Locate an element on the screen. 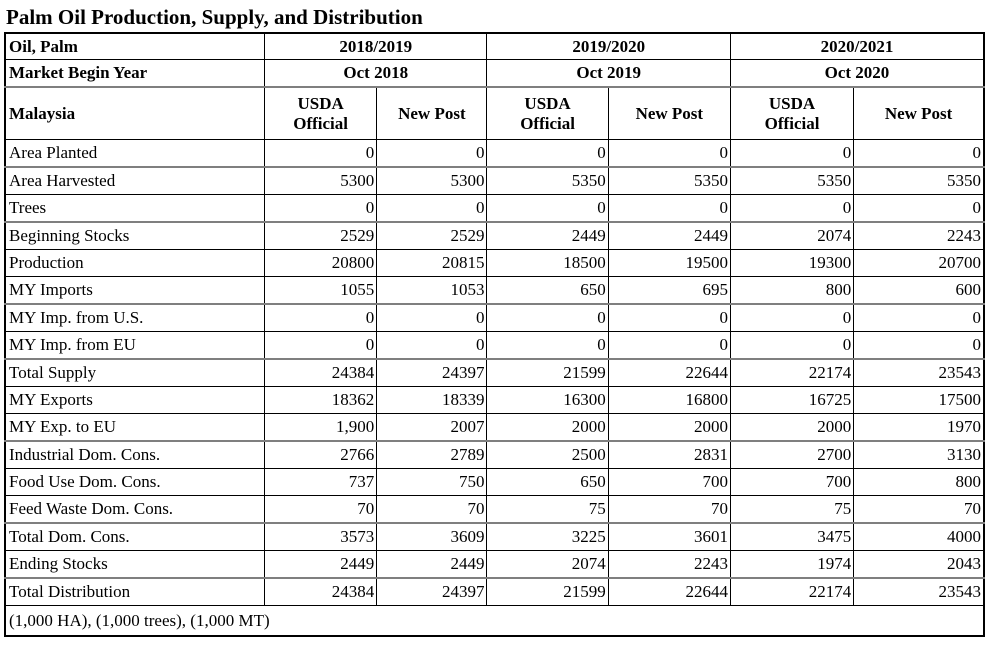 The height and width of the screenshot is (648, 992). cell-value: 1970 is located at coordinates (919, 427).